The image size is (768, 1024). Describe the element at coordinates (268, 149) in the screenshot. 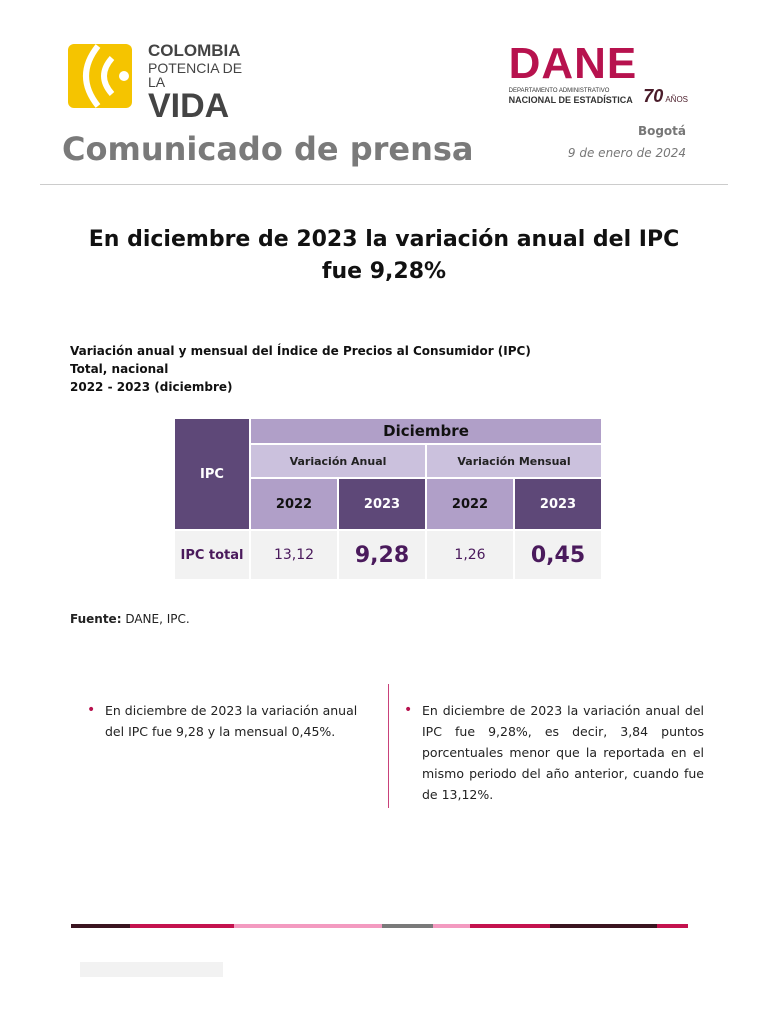

I see `page-title: Comunicado de prensa` at that location.